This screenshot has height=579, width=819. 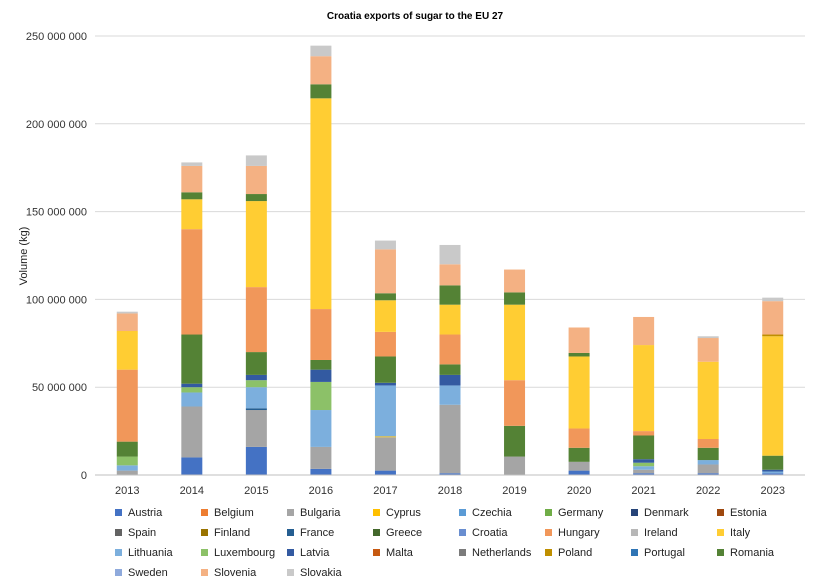 I want to click on bar-segment-2016-luxembourg, so click(x=321, y=396).